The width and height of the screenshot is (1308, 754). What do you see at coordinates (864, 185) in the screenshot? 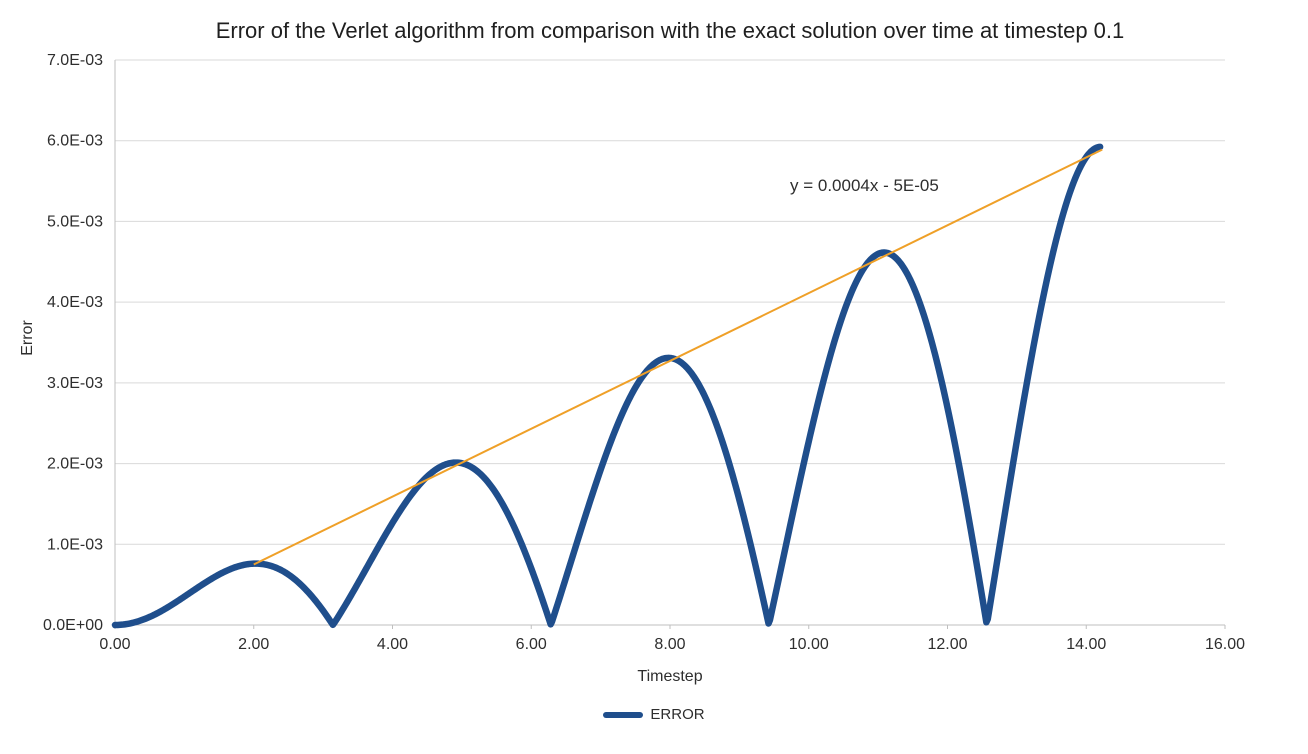
I see `trendline-equation-label: y = 0.0004x - 5E-05` at bounding box center [864, 185].